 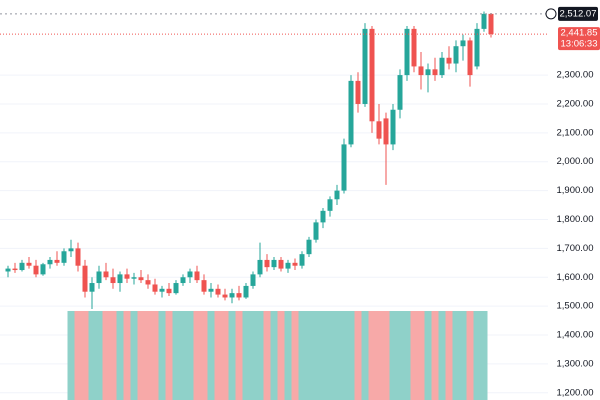 I want to click on y-tick-label: 1,500.00, so click(x=575, y=306).